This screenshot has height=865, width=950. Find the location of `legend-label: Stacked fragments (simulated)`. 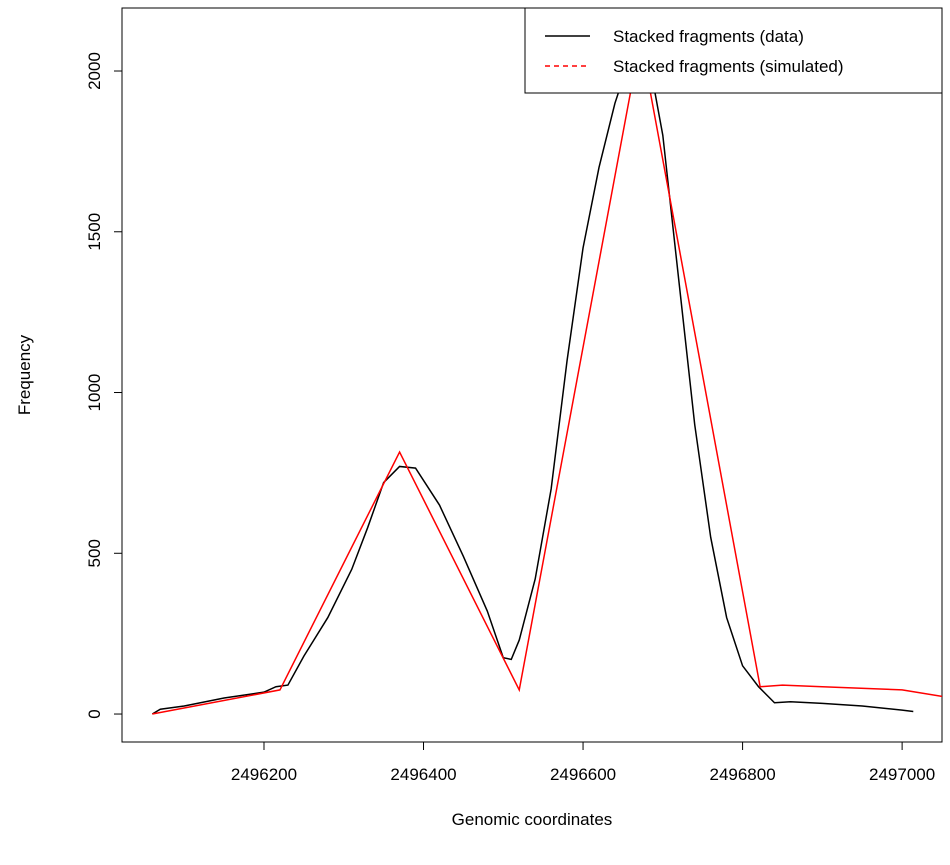

legend-label: Stacked fragments (simulated) is located at coordinates (728, 66).